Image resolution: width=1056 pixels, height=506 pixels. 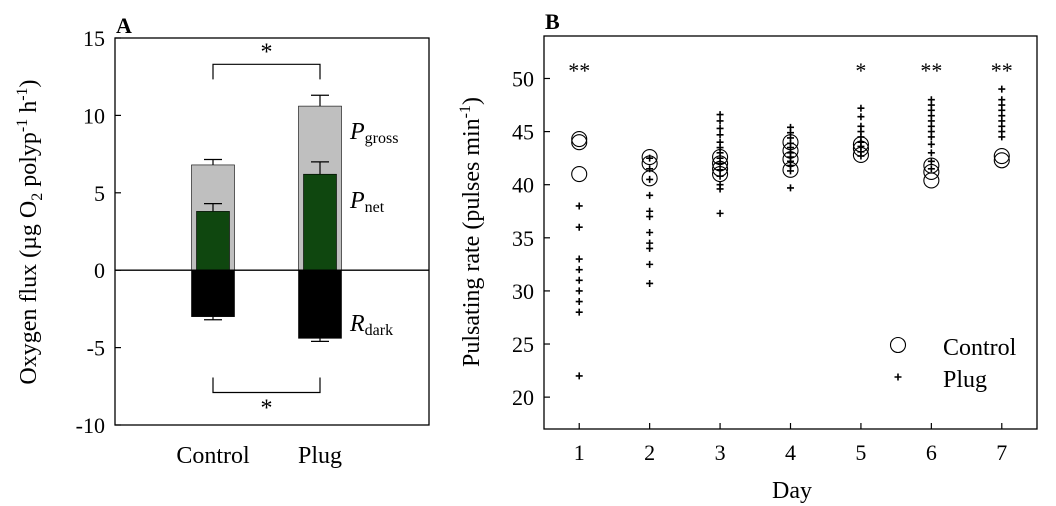 I want to click on panel-a-series-labels: Pgross Pnet Rdark, so click(x=373, y=229).